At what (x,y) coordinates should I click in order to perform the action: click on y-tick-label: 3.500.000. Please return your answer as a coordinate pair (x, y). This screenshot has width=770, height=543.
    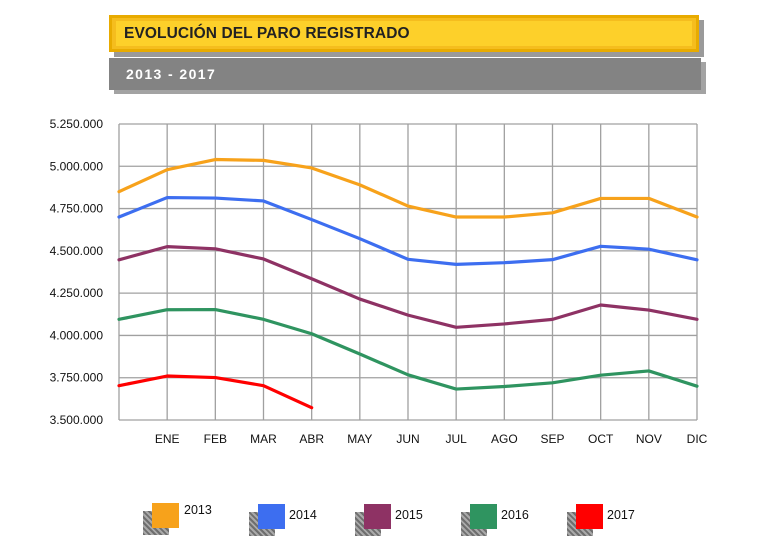
    Looking at the image, I should click on (77, 420).